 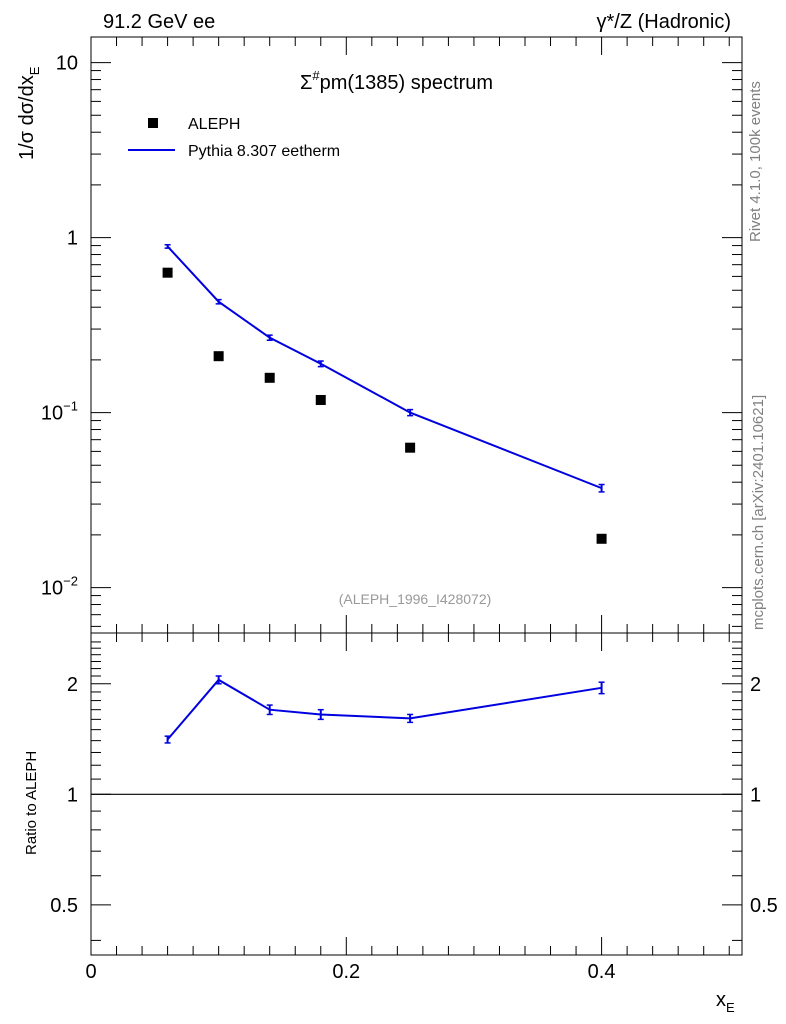 What do you see at coordinates (72, 795) in the screenshot?
I see `ratio-y-tick-label: 1` at bounding box center [72, 795].